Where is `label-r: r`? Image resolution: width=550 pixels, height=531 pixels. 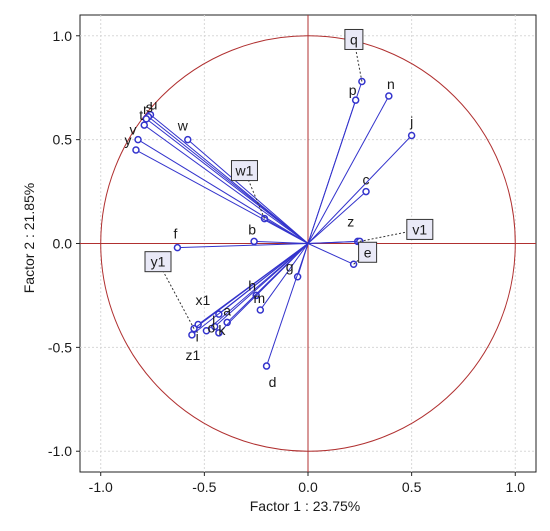 label-r: r is located at coordinates (145, 109).